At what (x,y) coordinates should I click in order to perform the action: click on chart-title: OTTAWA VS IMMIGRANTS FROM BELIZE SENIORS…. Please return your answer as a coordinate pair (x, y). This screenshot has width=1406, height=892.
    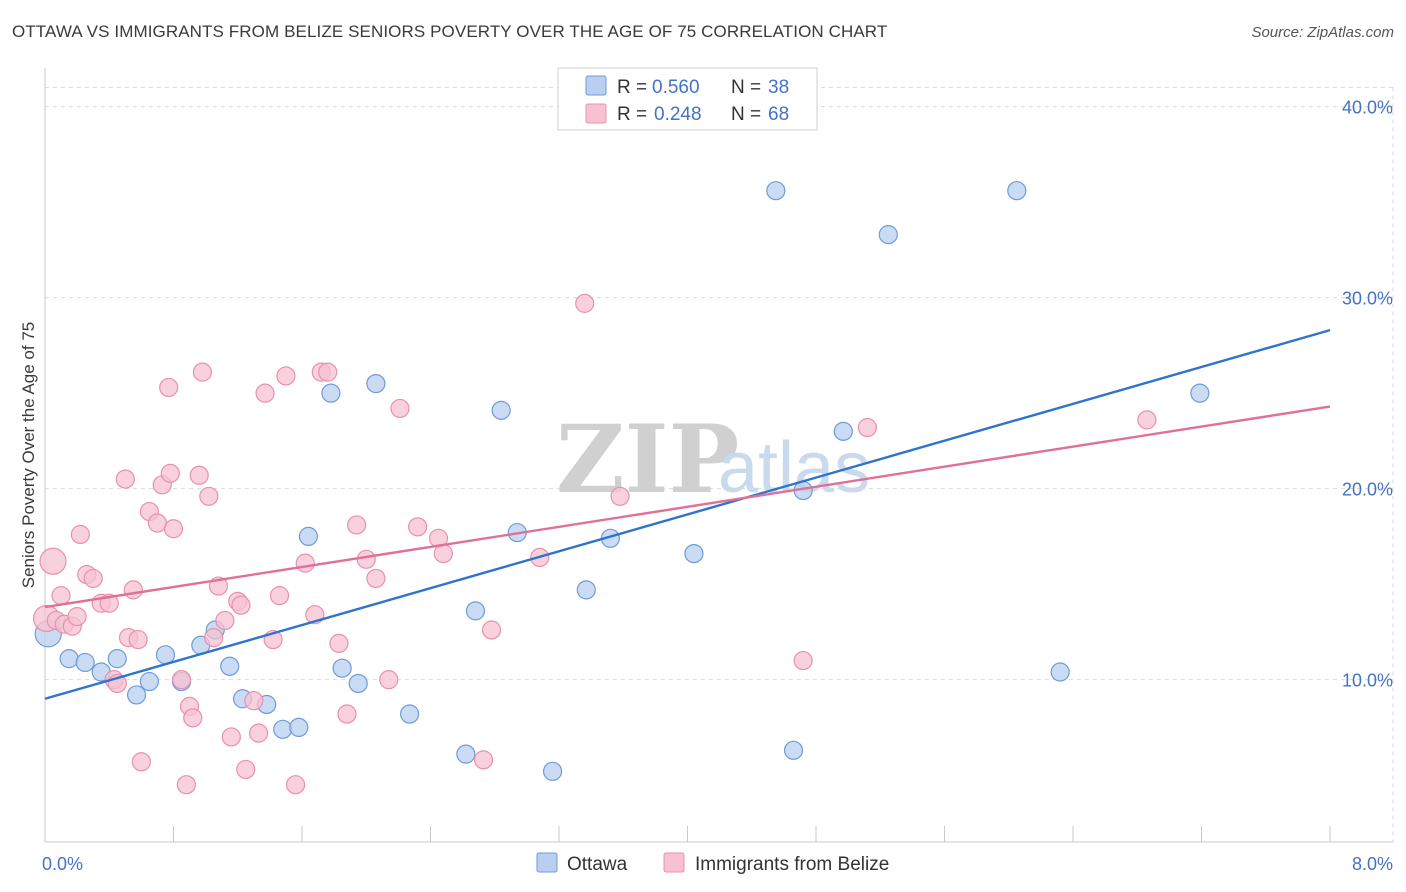
    Looking at the image, I should click on (450, 31).